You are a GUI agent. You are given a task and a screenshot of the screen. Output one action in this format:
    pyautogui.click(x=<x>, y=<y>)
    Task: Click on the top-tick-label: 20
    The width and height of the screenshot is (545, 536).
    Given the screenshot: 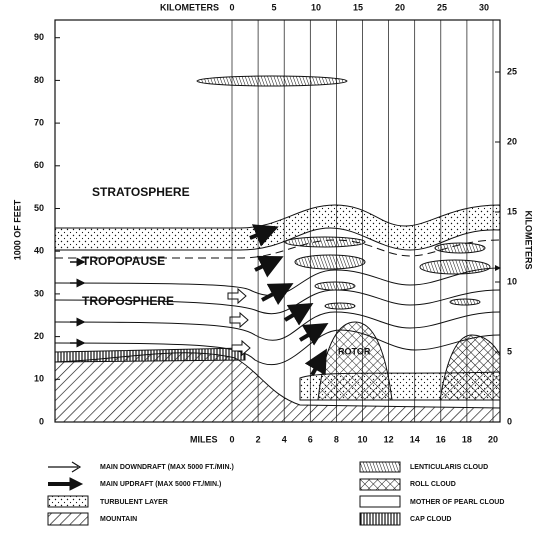 What is the action you would take?
    pyautogui.click(x=400, y=7)
    